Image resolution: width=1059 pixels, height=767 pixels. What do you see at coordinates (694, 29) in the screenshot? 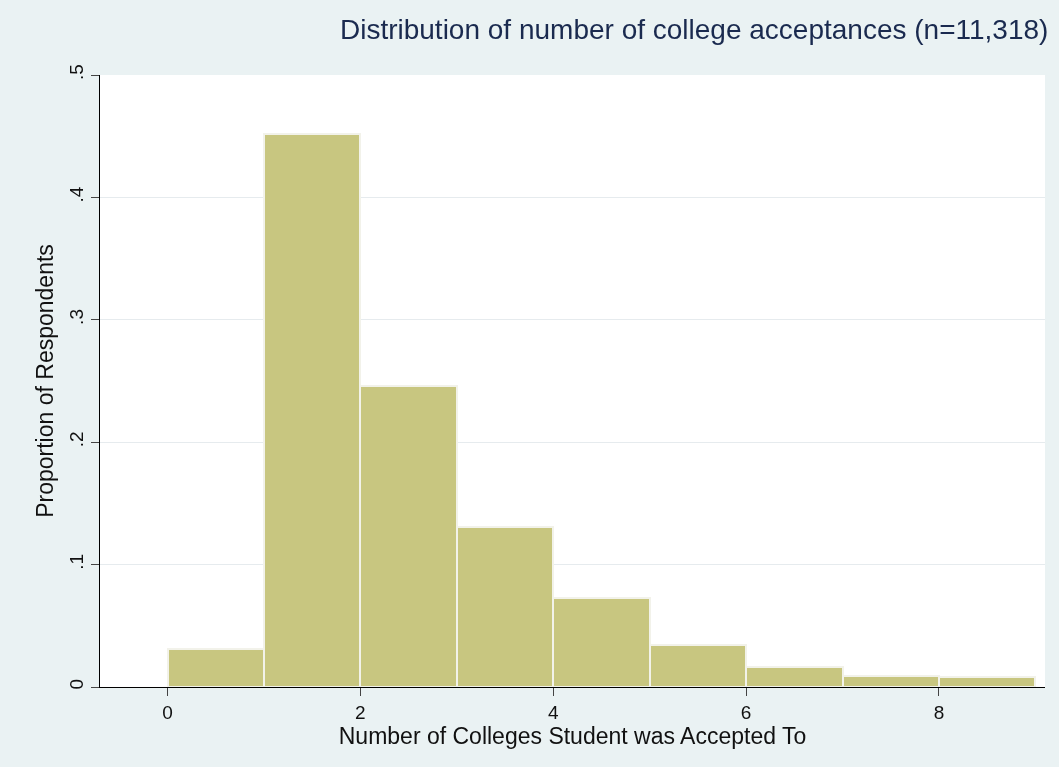
I see `chart-title: Distribution of number of college acceptances (n=11,318)` at bounding box center [694, 29].